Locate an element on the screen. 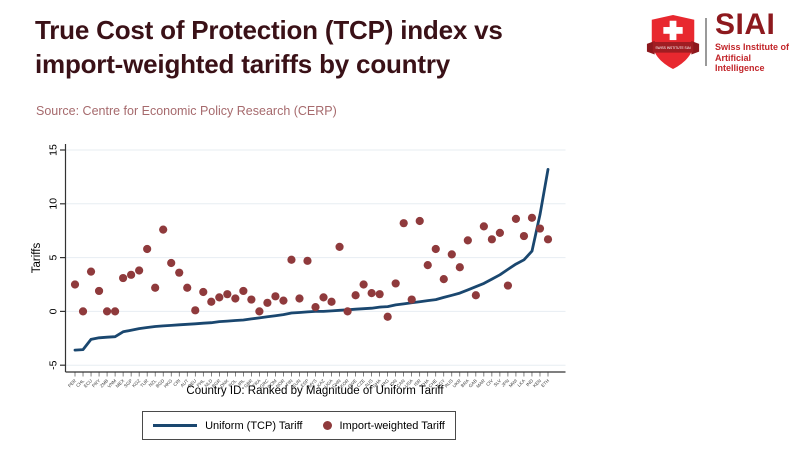  x-tick-label: ZMB is located at coordinates (104, 383).